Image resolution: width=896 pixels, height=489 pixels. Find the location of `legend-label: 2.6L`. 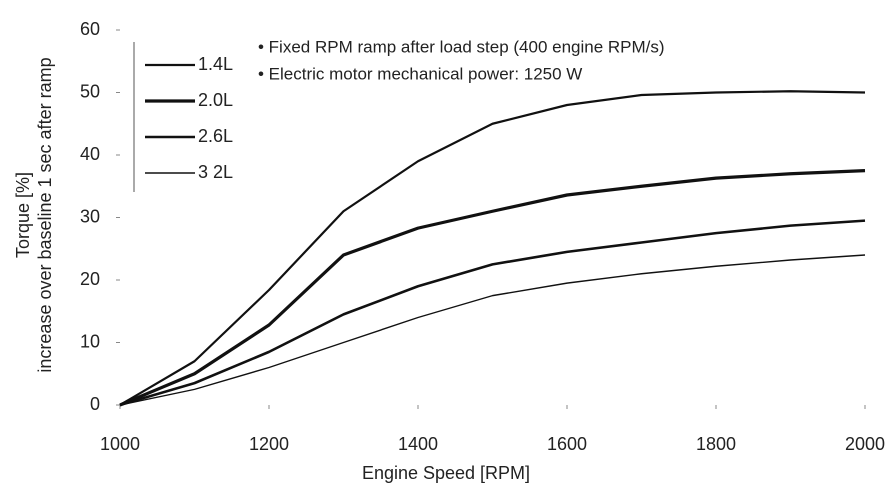

legend-label: 2.6L is located at coordinates (215, 136).